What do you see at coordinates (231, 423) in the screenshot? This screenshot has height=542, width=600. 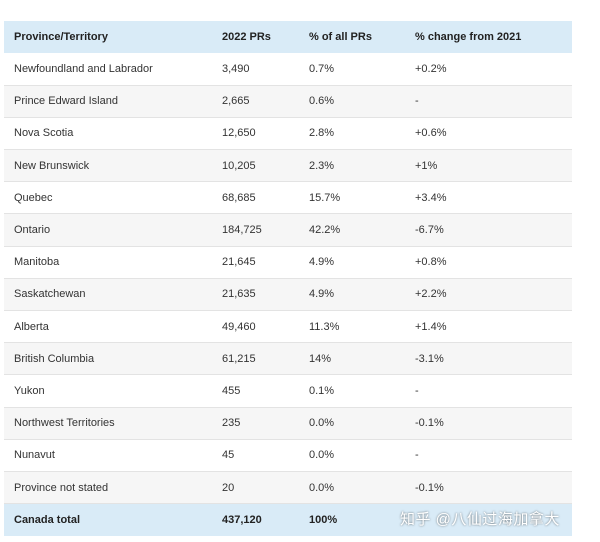 I see `cell-prs: 235` at bounding box center [231, 423].